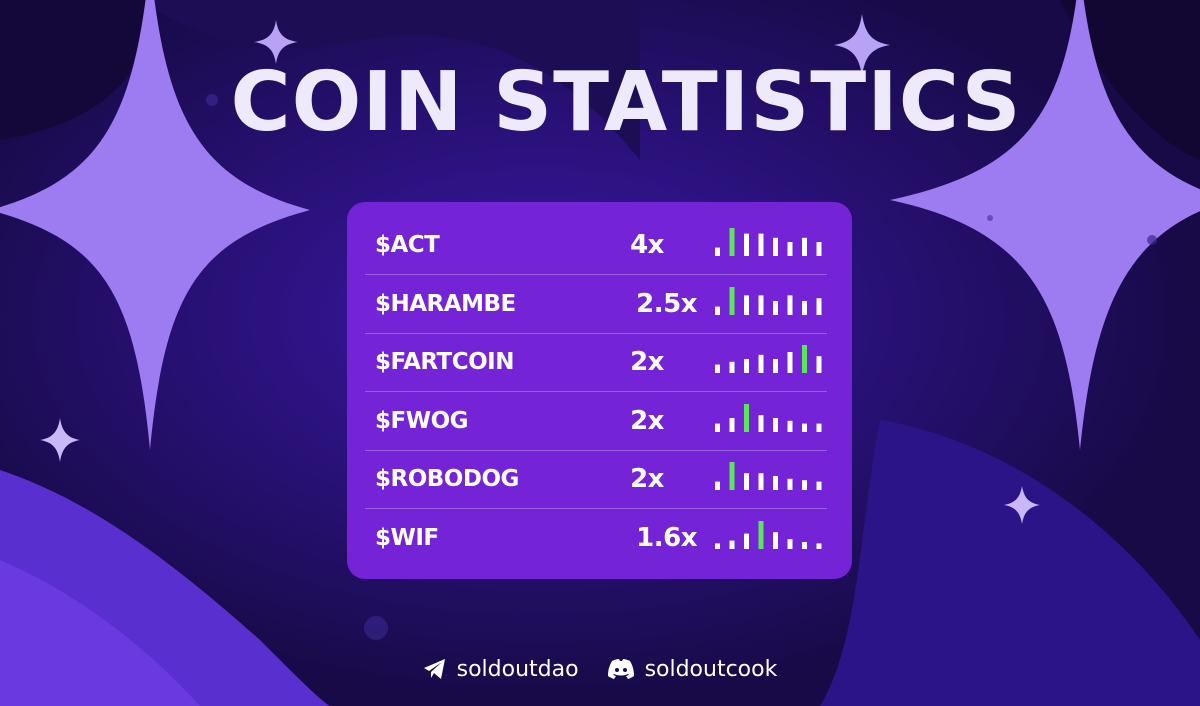  Describe the element at coordinates (407, 537) in the screenshot. I see `coin-name: $WIF` at that location.